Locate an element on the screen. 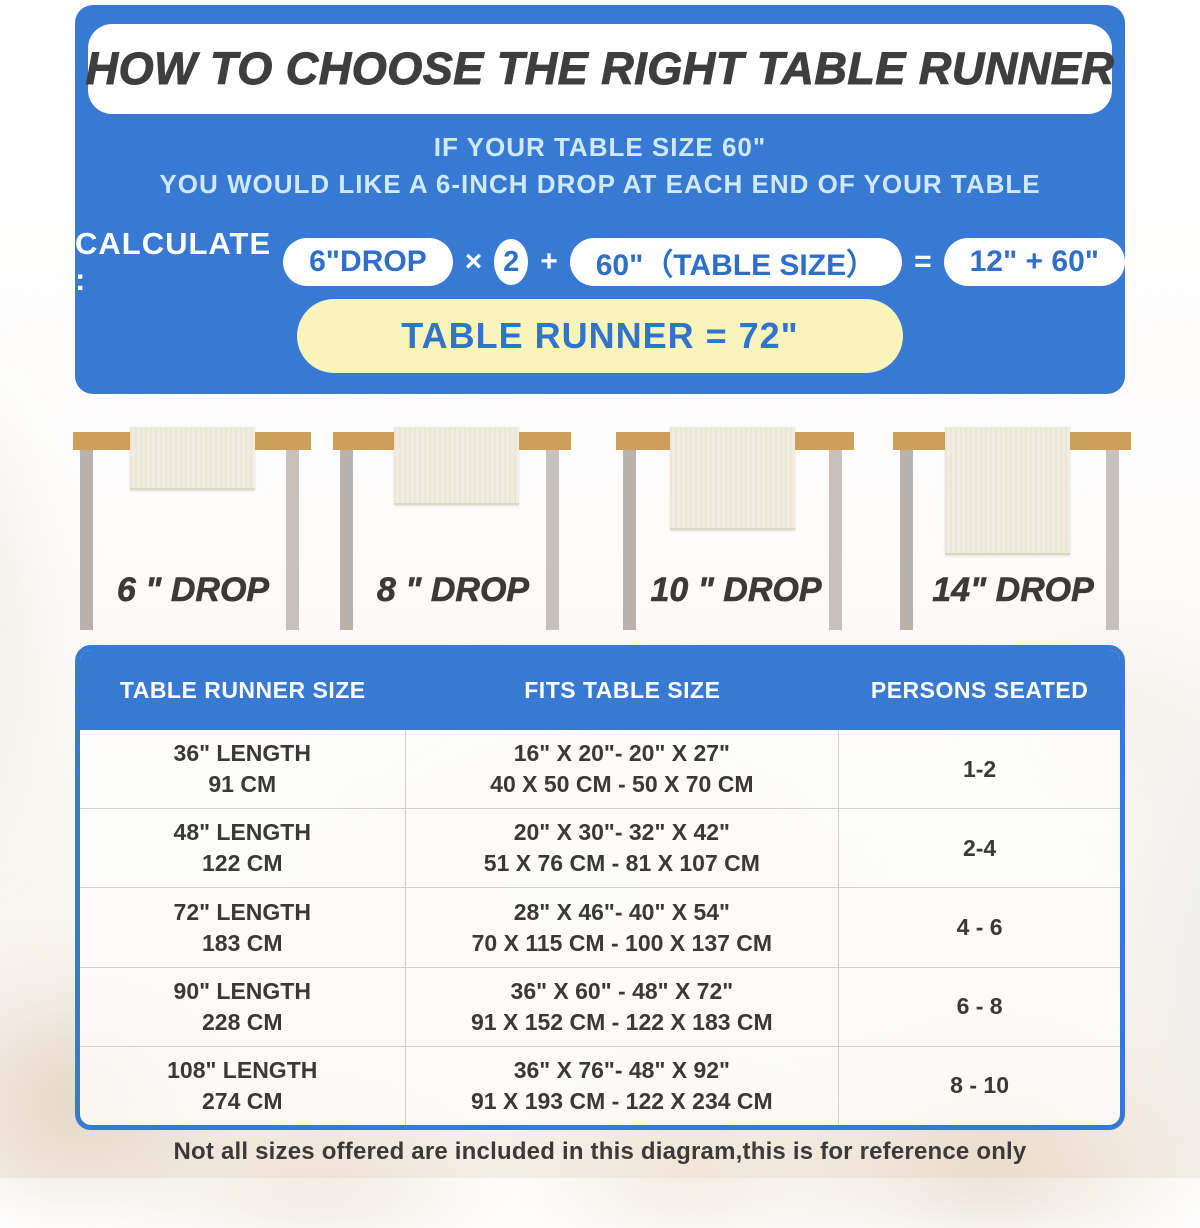 Image resolution: width=1200 pixels, height=1228 pixels. table-illustration-14in: 14" DROP is located at coordinates (1013, 533).